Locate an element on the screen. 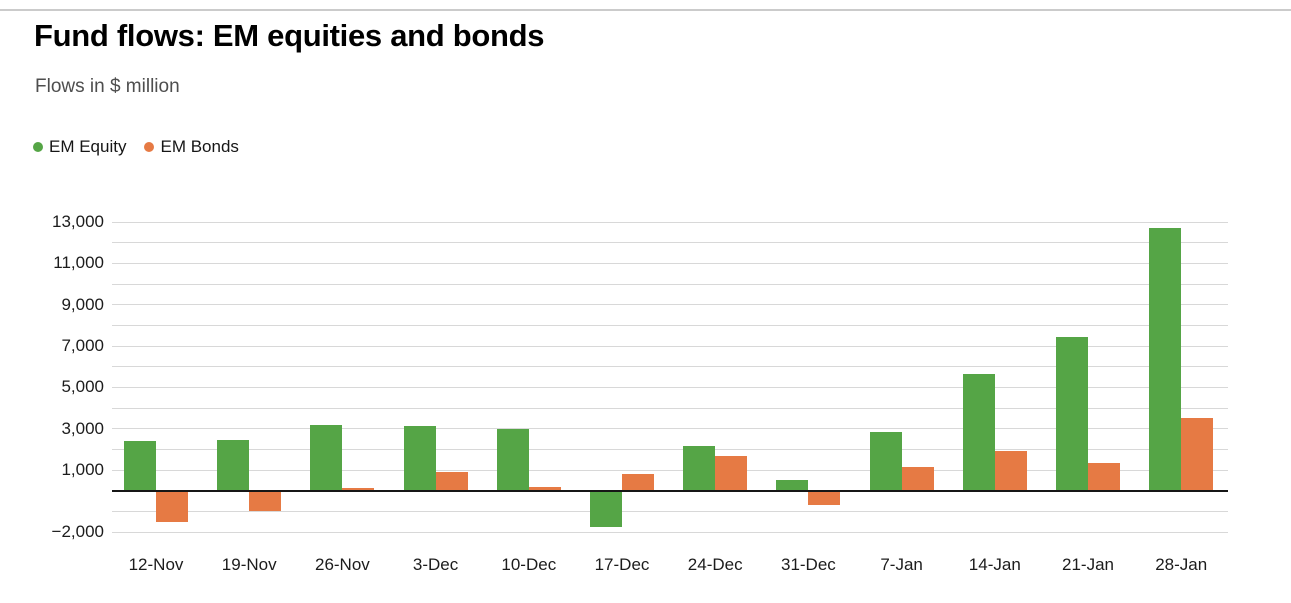  gridline--1000 is located at coordinates (670, 511).